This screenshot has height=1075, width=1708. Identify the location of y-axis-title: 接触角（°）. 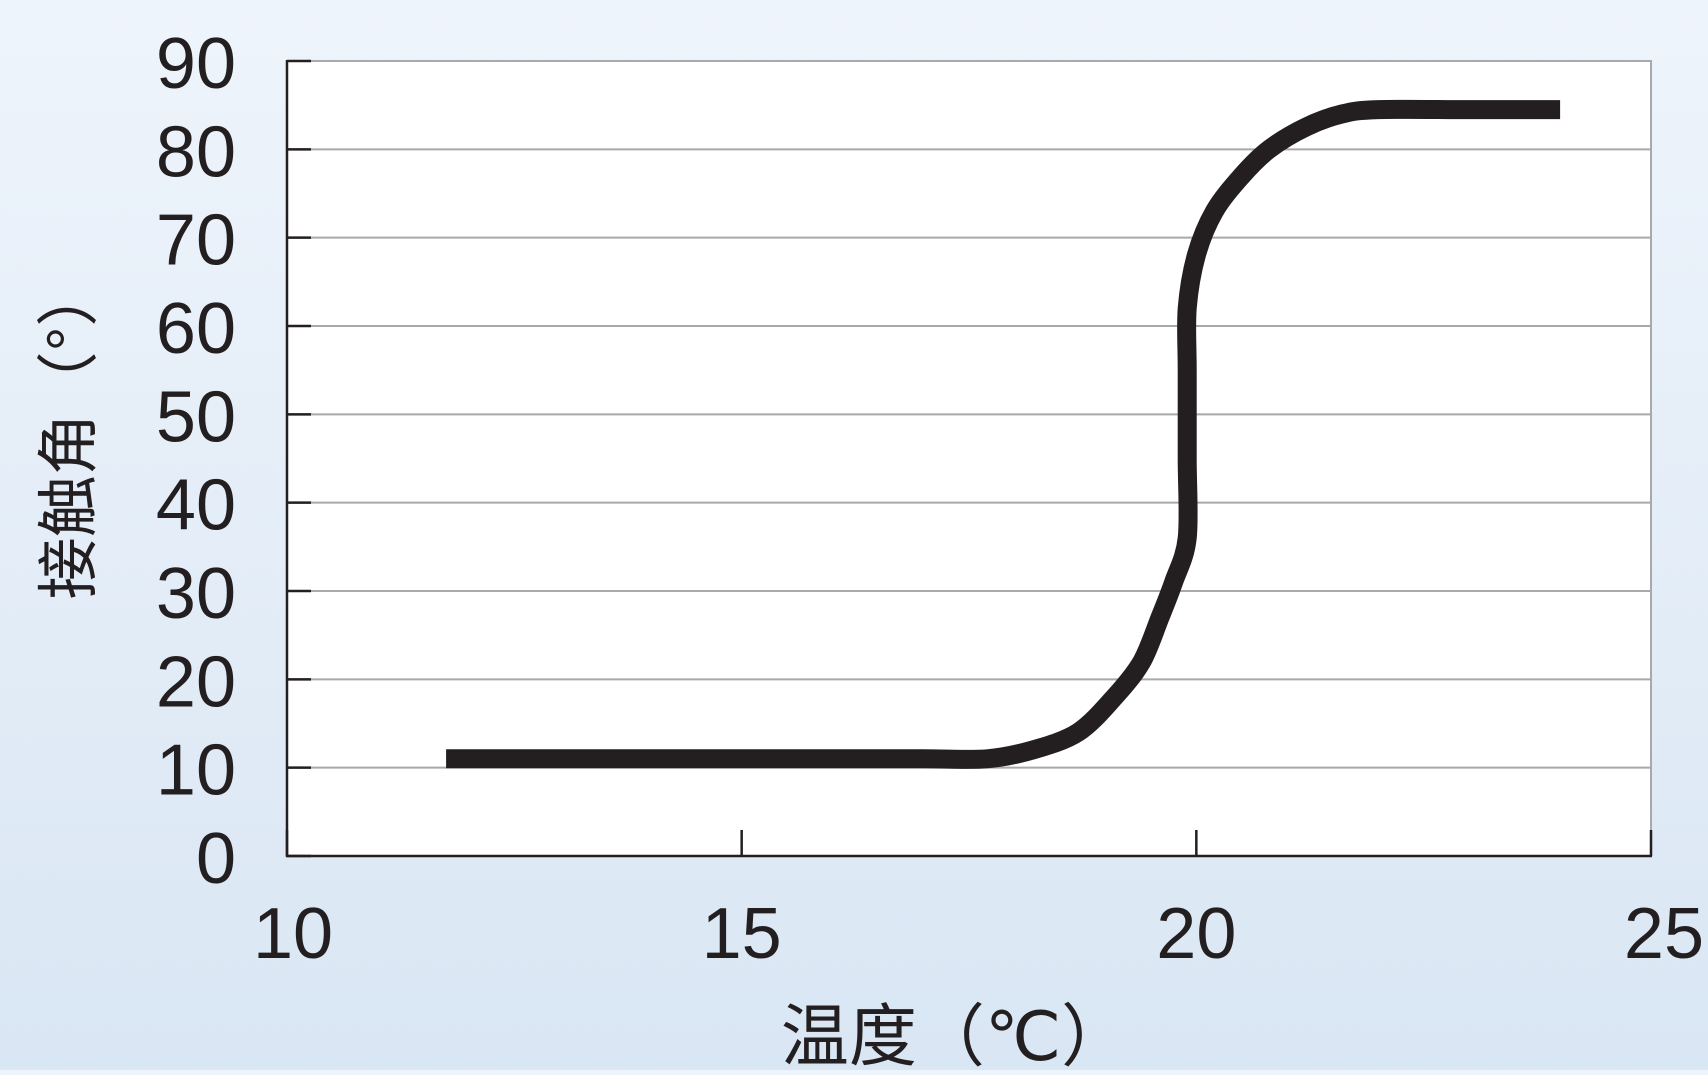
(69, 432).